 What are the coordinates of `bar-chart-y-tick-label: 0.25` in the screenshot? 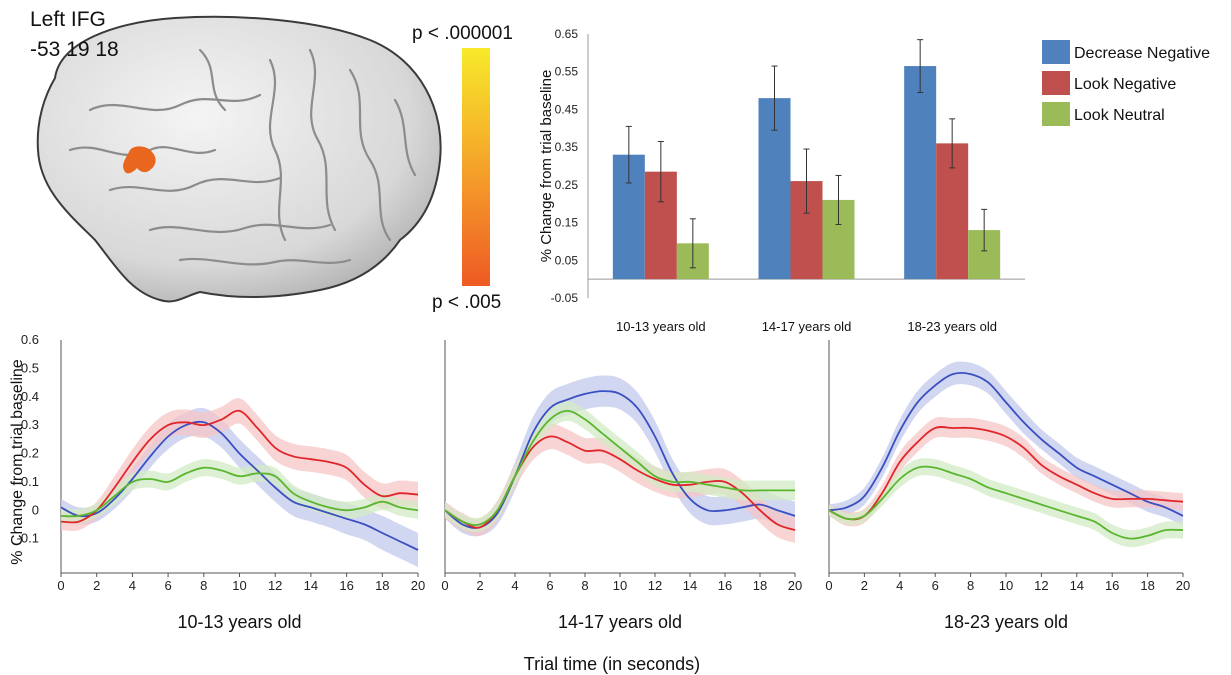 It's located at (567, 185).